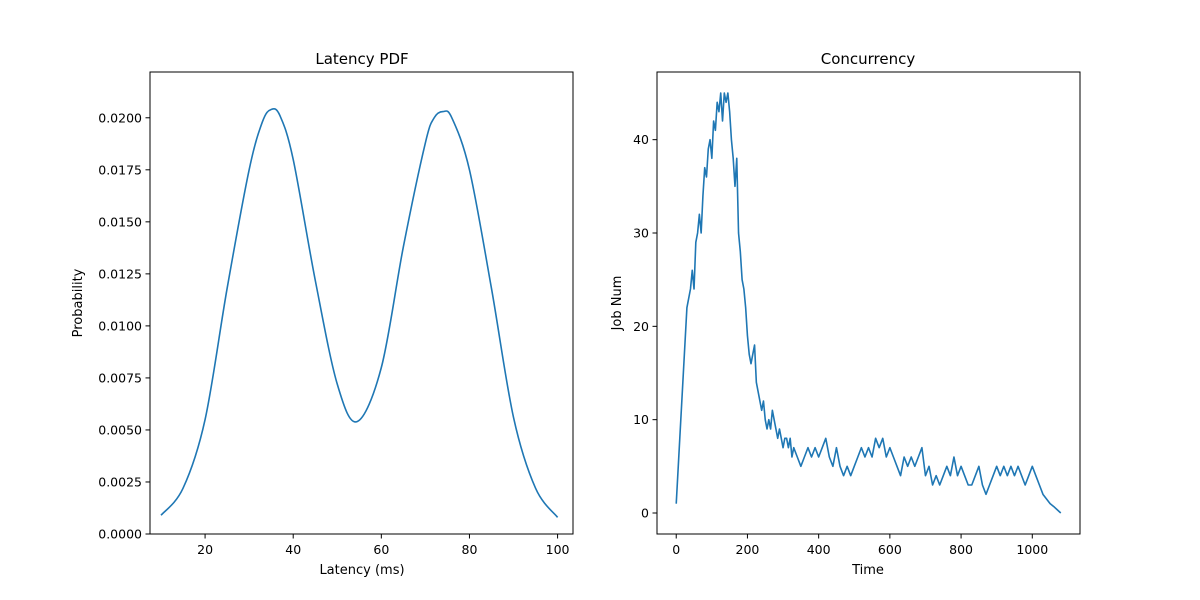  I want to click on concurrency-x-tick-label: 1000, so click(1032, 549).